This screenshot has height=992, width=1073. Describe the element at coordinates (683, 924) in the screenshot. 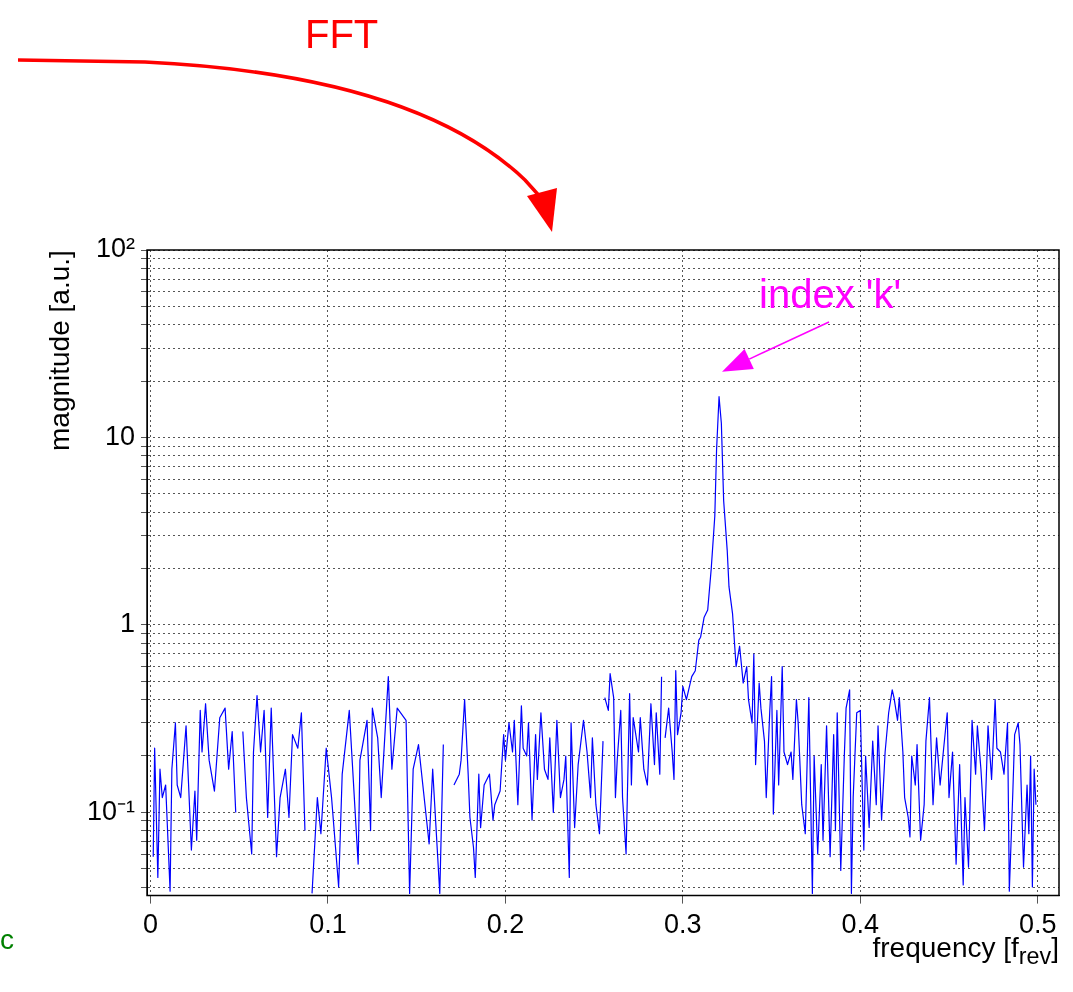

I see `x-tick-label: 0.3` at that location.